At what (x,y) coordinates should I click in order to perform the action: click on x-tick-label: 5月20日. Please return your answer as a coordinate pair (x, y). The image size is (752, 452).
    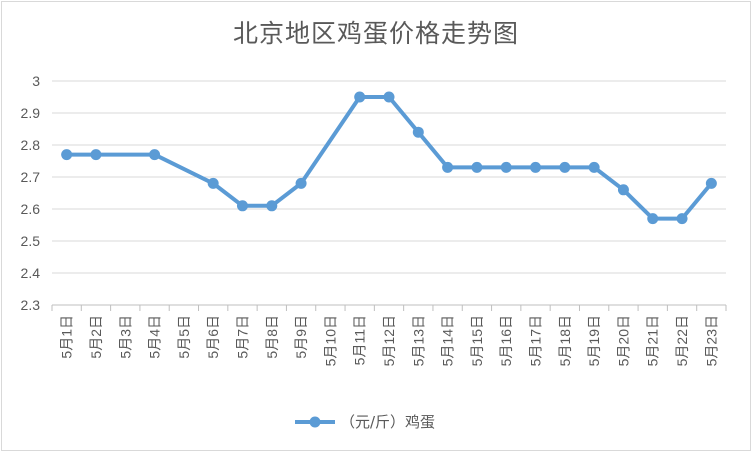
    Looking at the image, I should click on (623, 340).